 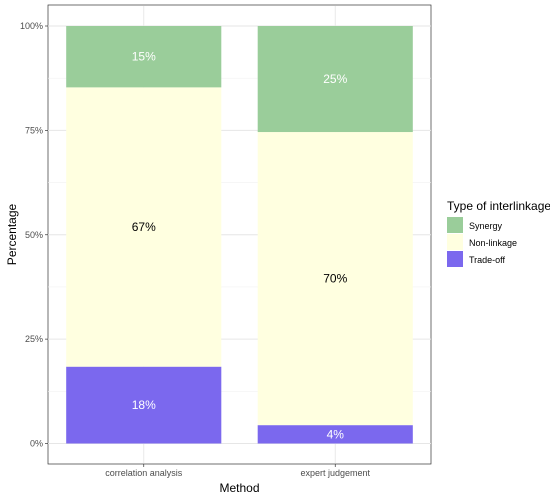 I want to click on legend-key-synergy, so click(x=455, y=225).